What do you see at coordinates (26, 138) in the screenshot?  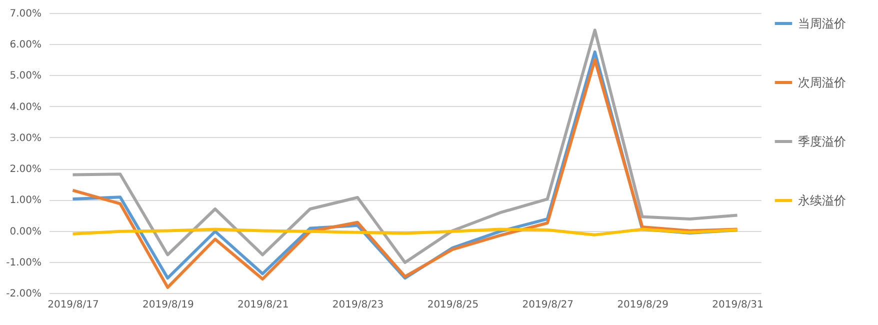 I see `y-tick-label: 3.00%` at bounding box center [26, 138].